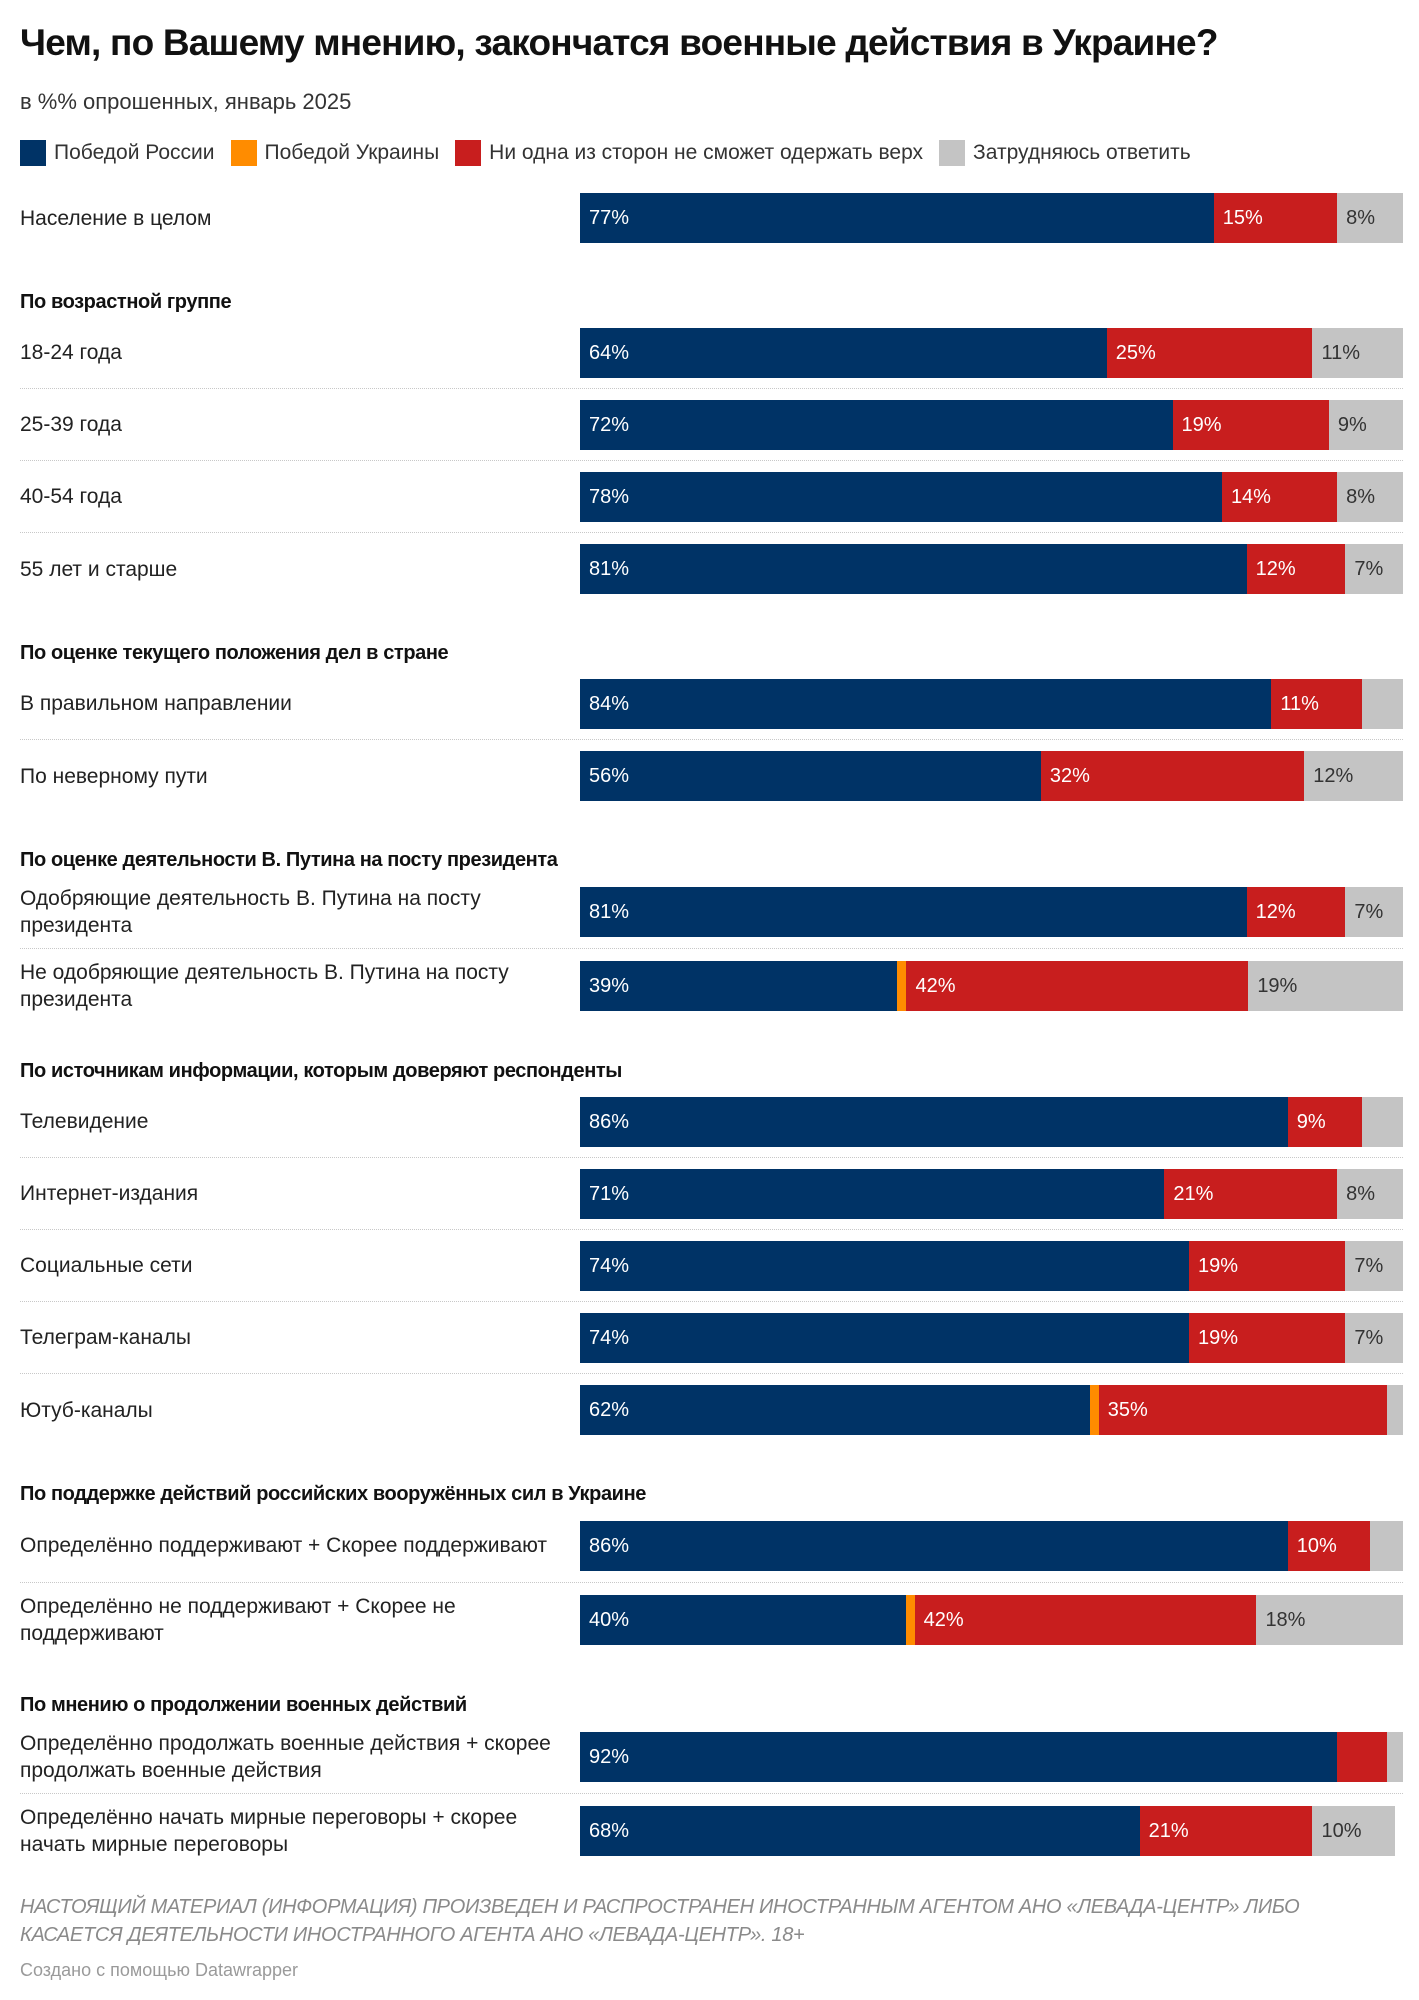 Image resolution: width=1419 pixels, height=2000 pixels. What do you see at coordinates (843, 353) in the screenshot?
I see `bar-segment-russia: 64%` at bounding box center [843, 353].